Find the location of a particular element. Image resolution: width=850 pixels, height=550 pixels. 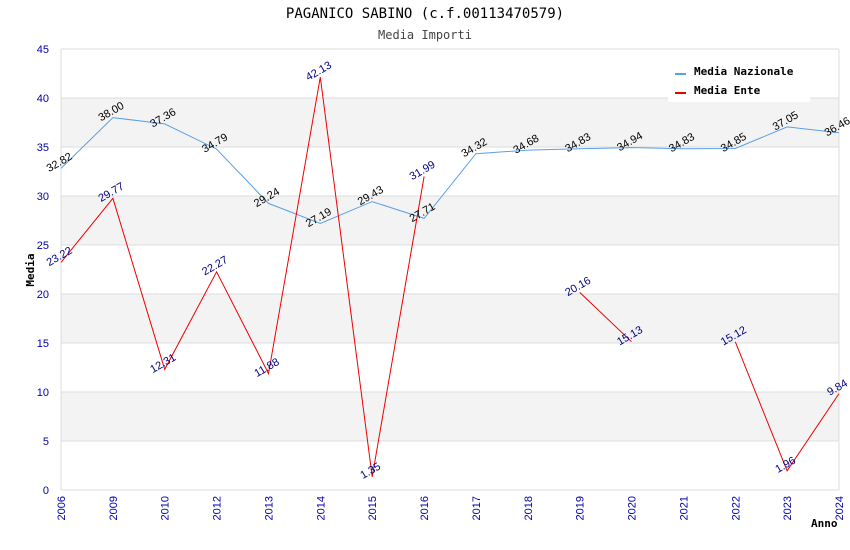

y-tick-label: 20 is located at coordinates (43, 295).